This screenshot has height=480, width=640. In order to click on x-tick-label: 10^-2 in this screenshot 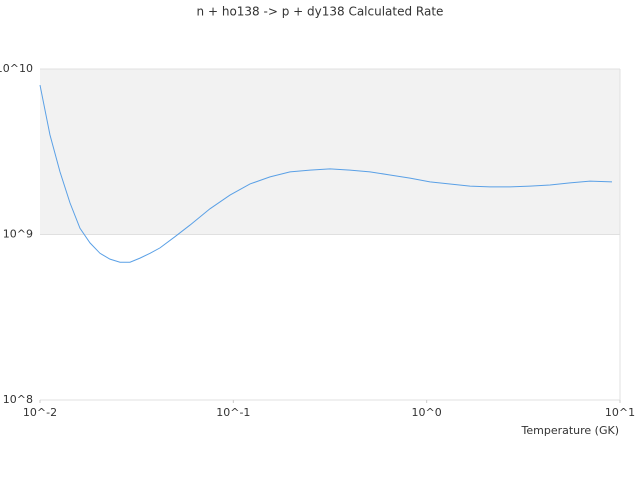, I will do `click(40, 412)`.